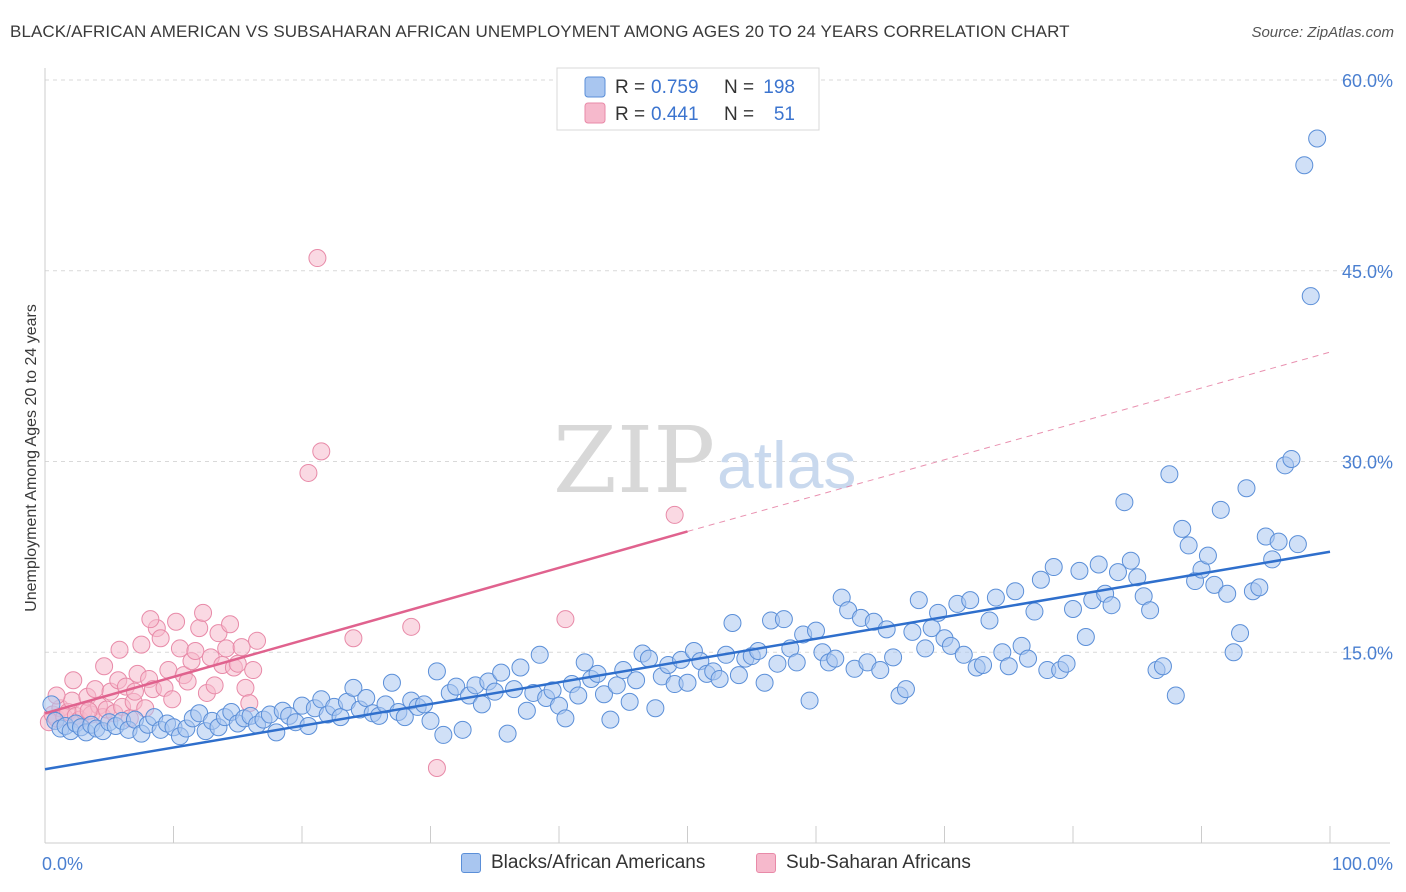 The width and height of the screenshot is (1406, 892). What do you see at coordinates (630, 114) in the screenshot?
I see `legend-r-label-2: R =` at bounding box center [630, 114].